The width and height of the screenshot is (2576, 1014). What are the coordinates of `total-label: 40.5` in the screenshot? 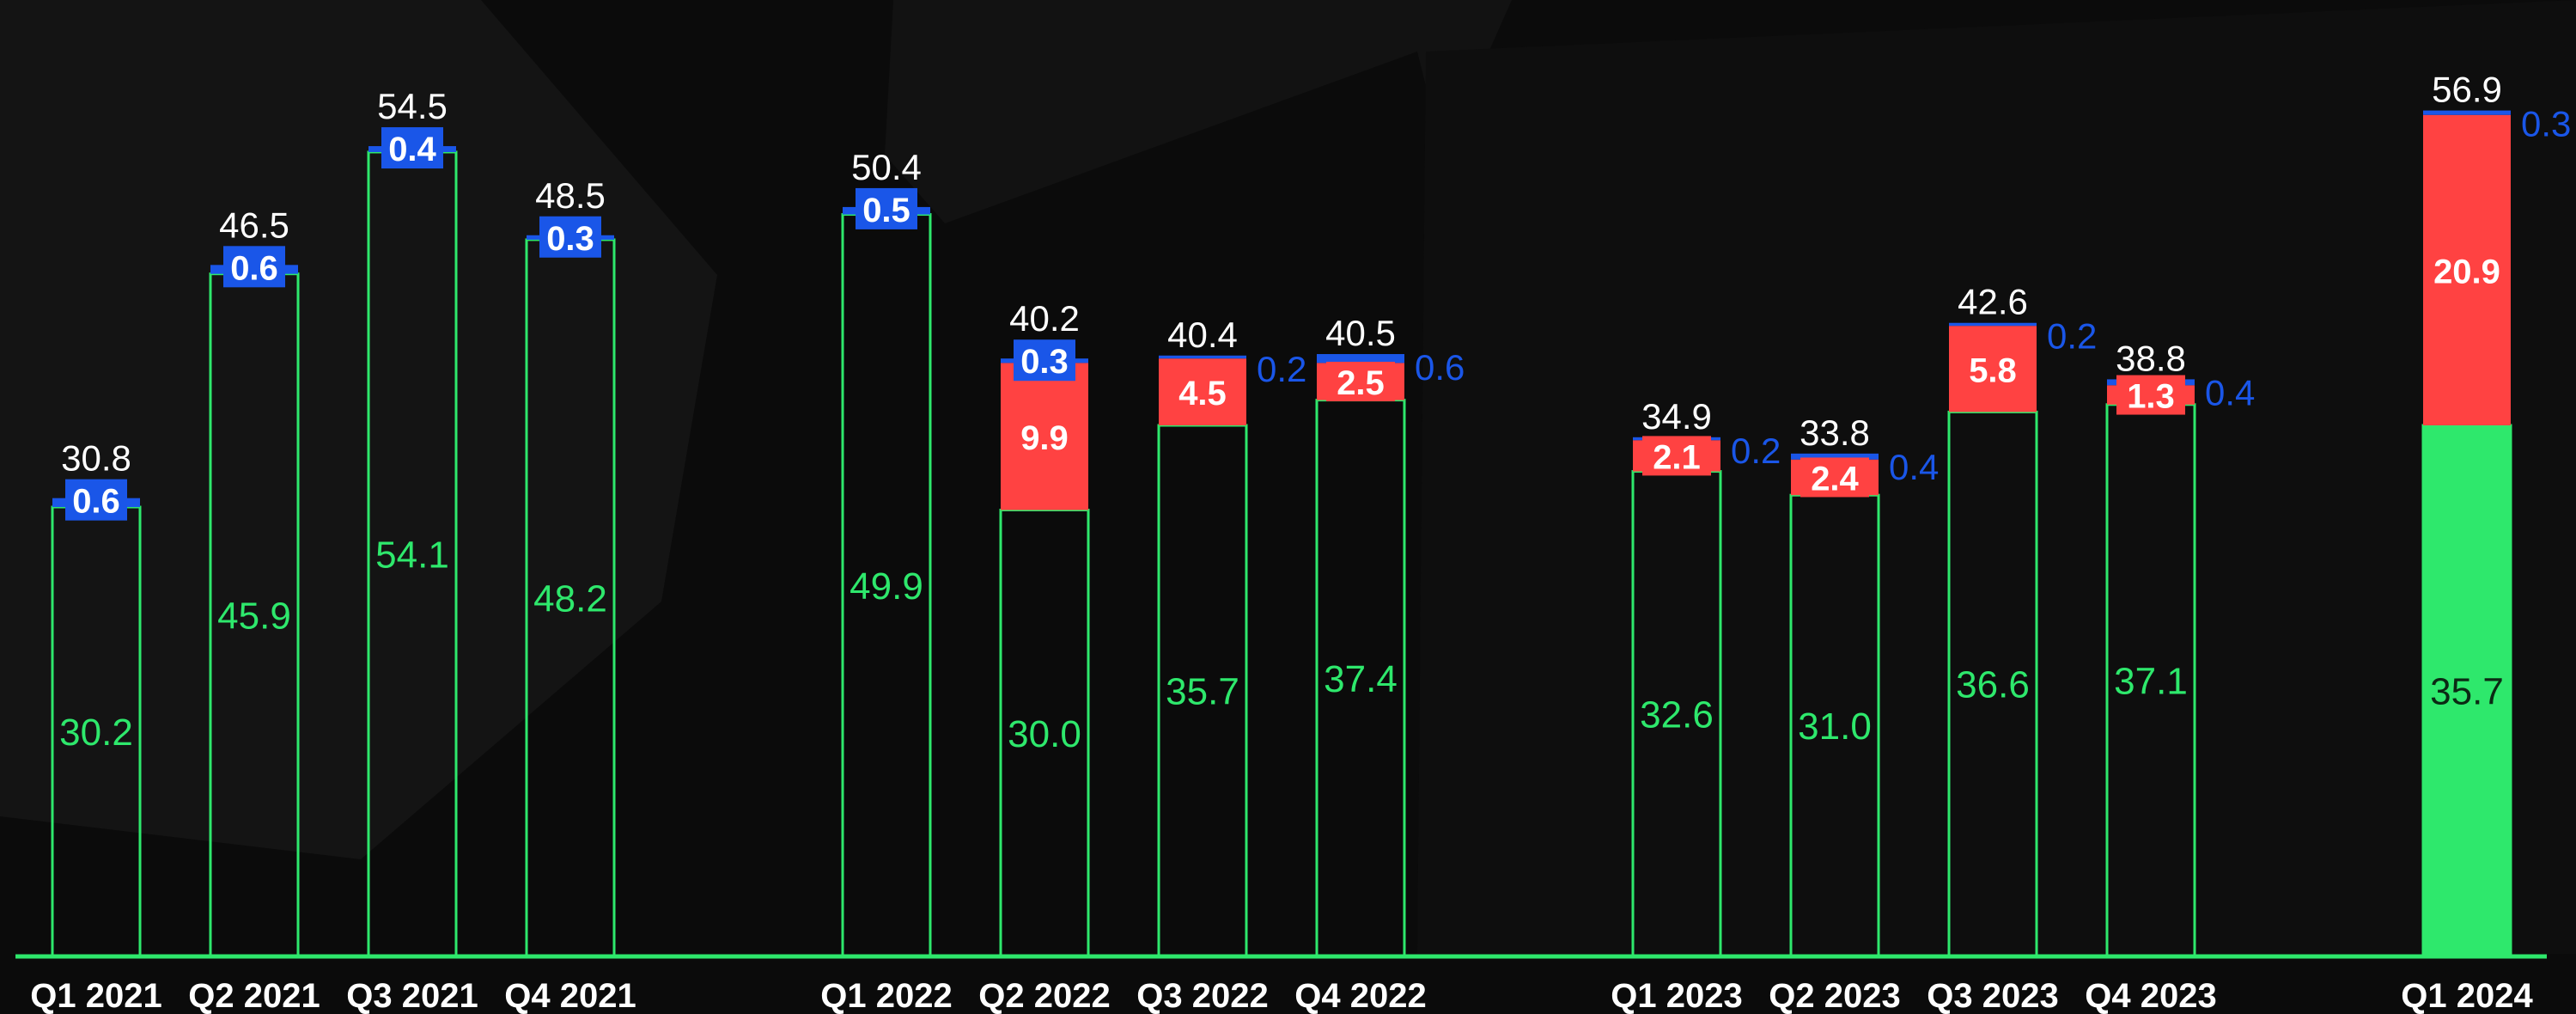 It's located at (1360, 333).